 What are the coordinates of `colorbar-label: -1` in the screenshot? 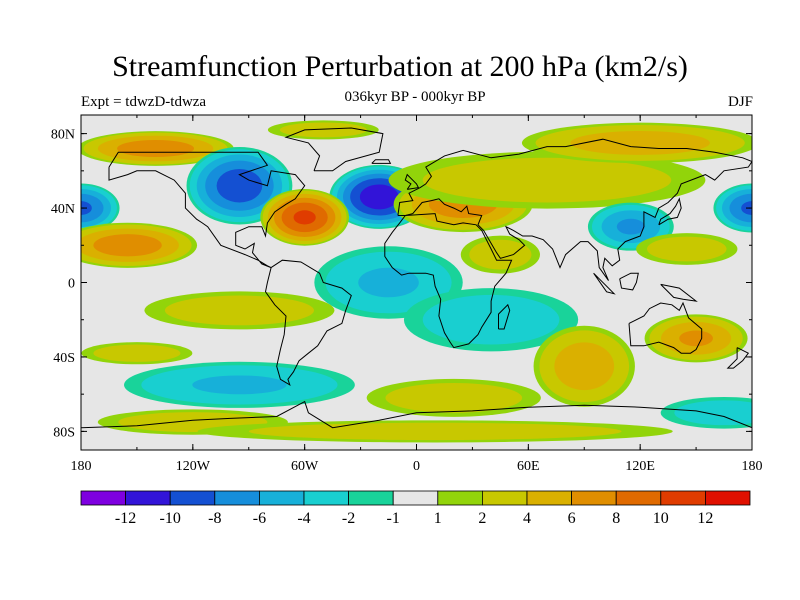 It's located at (393, 518).